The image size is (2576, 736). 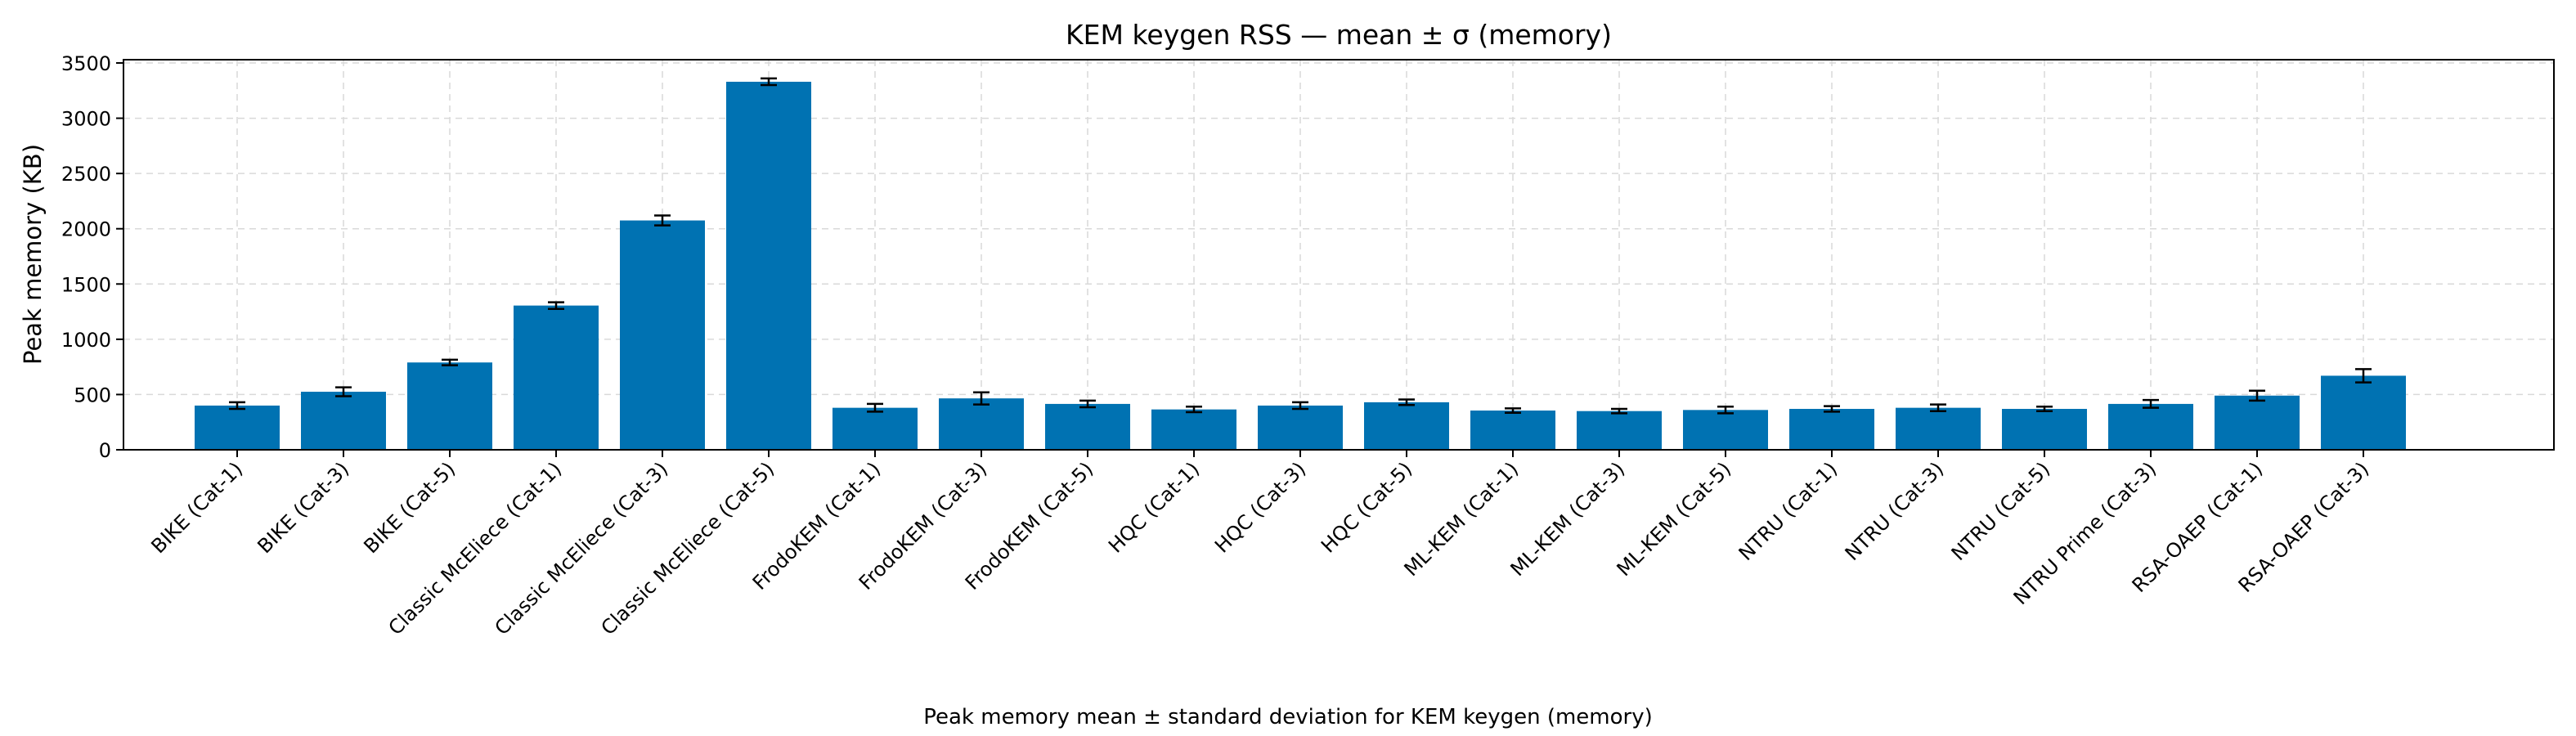 I want to click on x-tick-label: BIKE (Cat-5), so click(x=409, y=507).